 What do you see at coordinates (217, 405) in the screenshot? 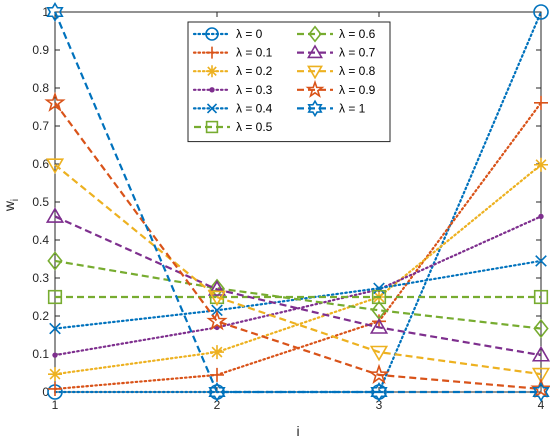
I see `x-tick-label: 2` at bounding box center [217, 405].